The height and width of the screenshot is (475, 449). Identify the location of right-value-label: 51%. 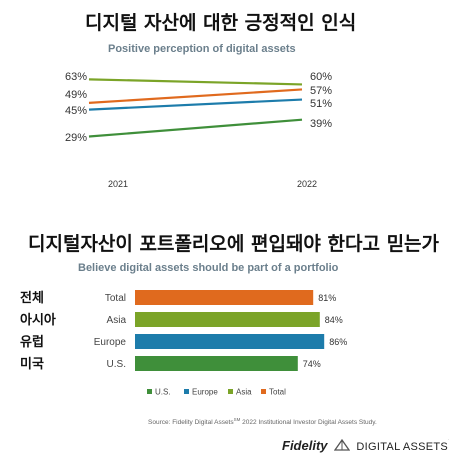
(321, 104).